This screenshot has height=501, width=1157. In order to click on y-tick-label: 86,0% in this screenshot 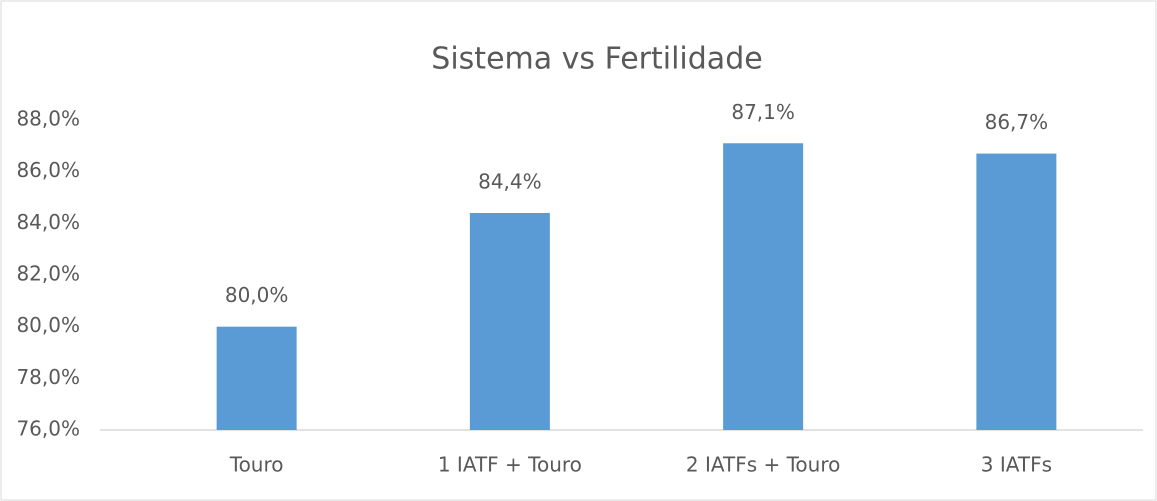, I will do `click(48, 170)`.